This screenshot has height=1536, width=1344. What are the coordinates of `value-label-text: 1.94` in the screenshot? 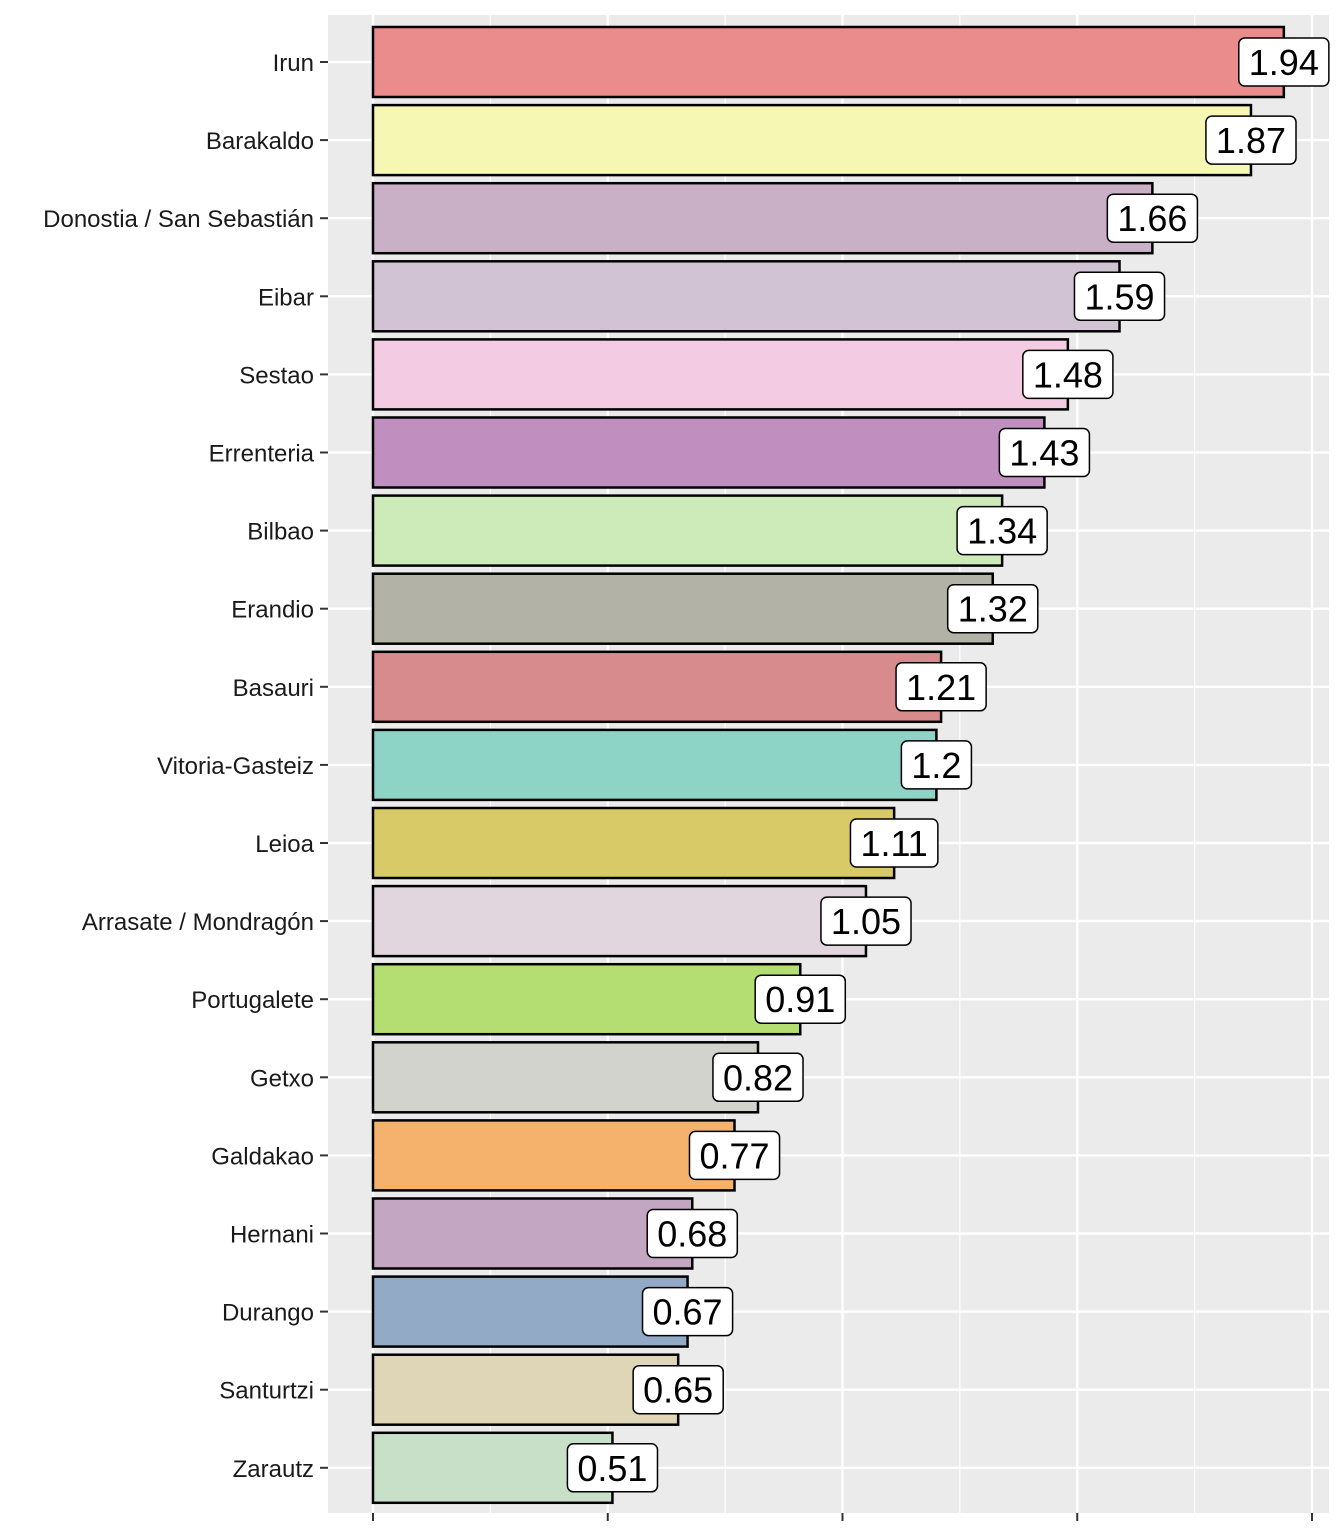 It's located at (1284, 62).